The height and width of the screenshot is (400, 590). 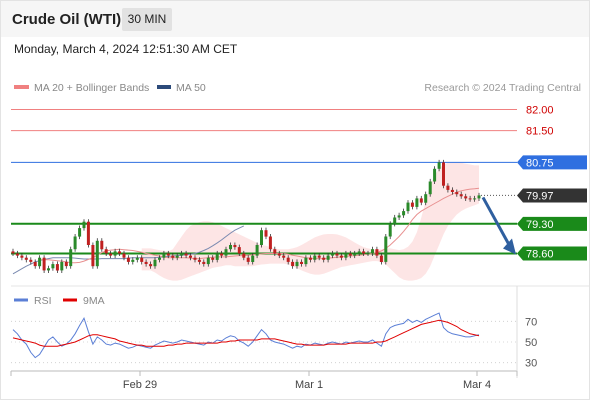 I want to click on rsi-tick-label: 70, so click(x=531, y=322).